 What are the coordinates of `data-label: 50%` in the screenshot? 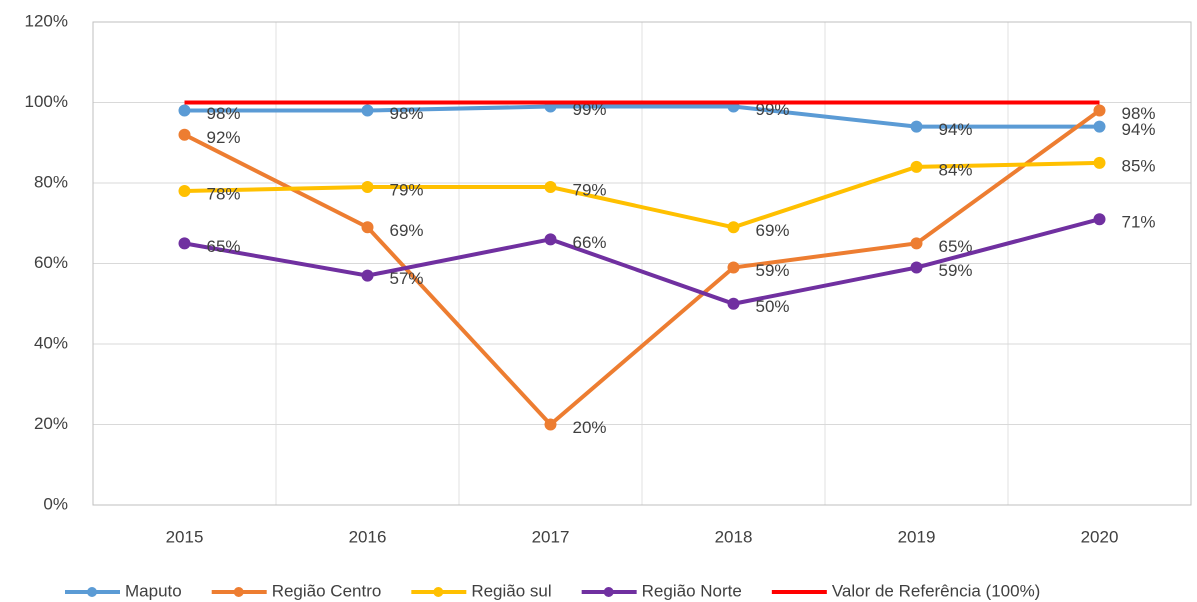 It's located at (773, 306).